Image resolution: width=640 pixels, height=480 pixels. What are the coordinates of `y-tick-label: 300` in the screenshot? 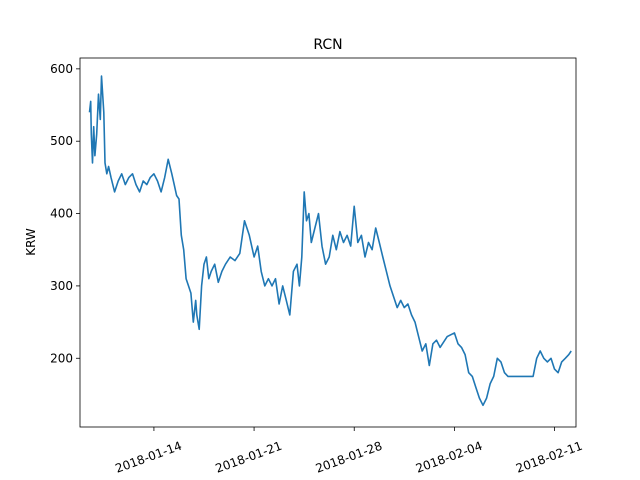 It's located at (61, 286).